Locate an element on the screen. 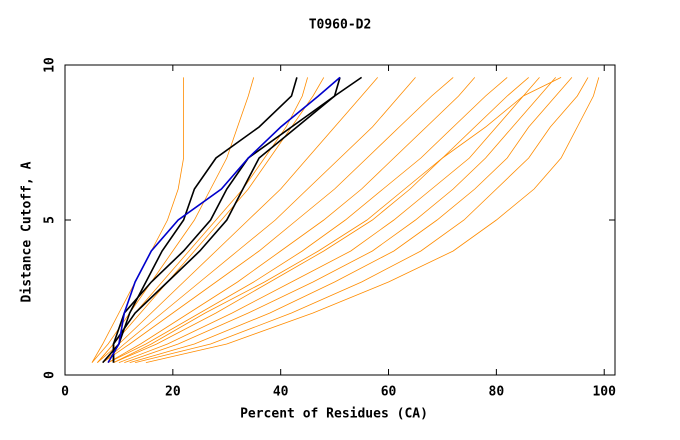 This screenshot has width=680, height=440. x-tick-label: 40 is located at coordinates (281, 392).